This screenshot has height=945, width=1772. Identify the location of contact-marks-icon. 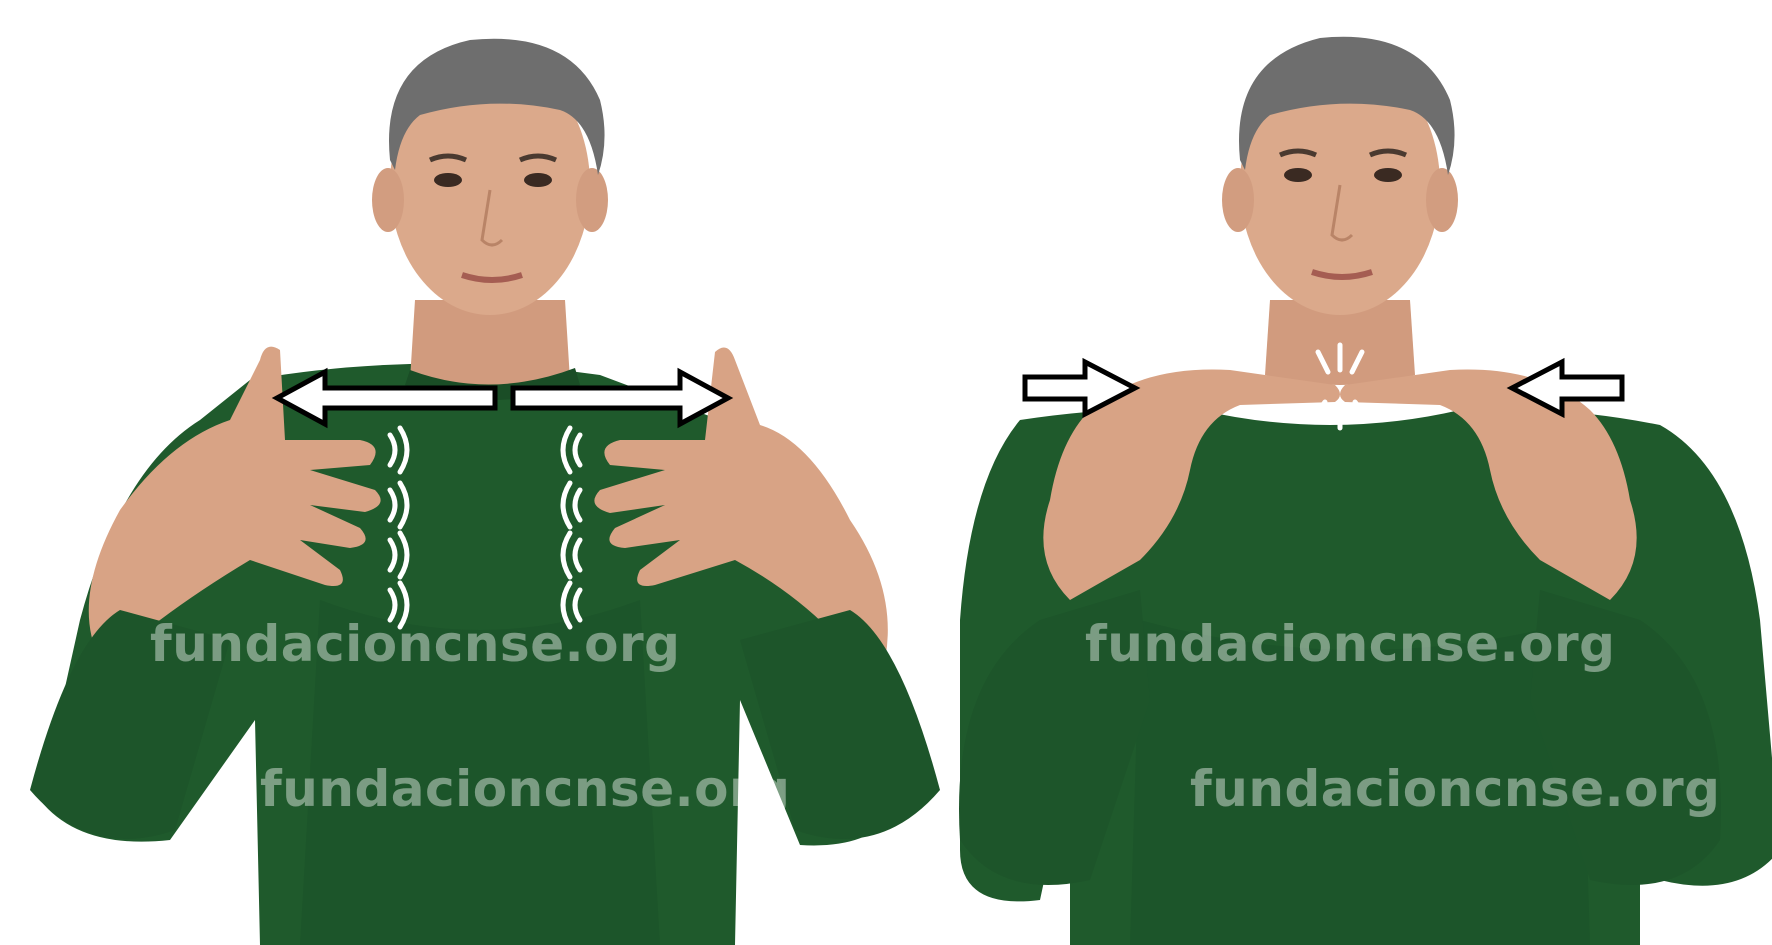
(1340, 386).